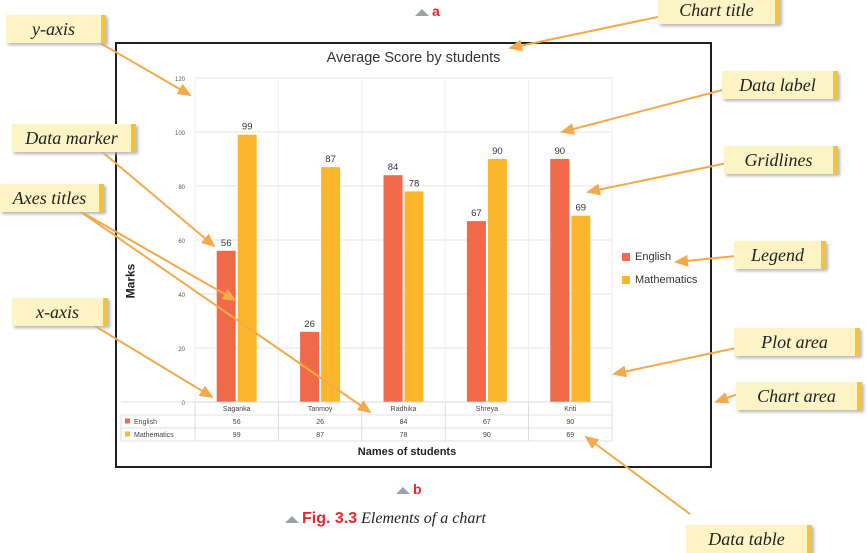  Describe the element at coordinates (570, 435) in the screenshot. I see `table-cell-value: 69` at that location.